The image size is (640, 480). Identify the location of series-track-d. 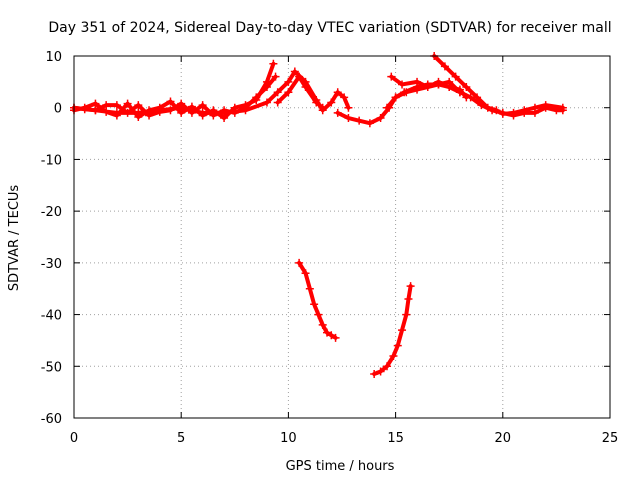
(300, 92).